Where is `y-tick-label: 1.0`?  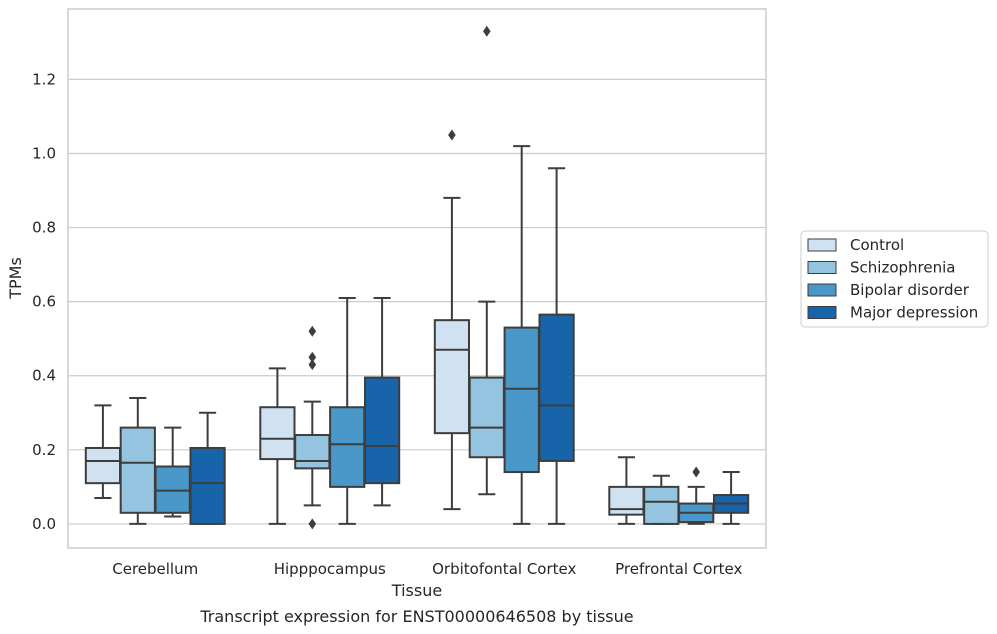 y-tick-label: 1.0 is located at coordinates (44, 153).